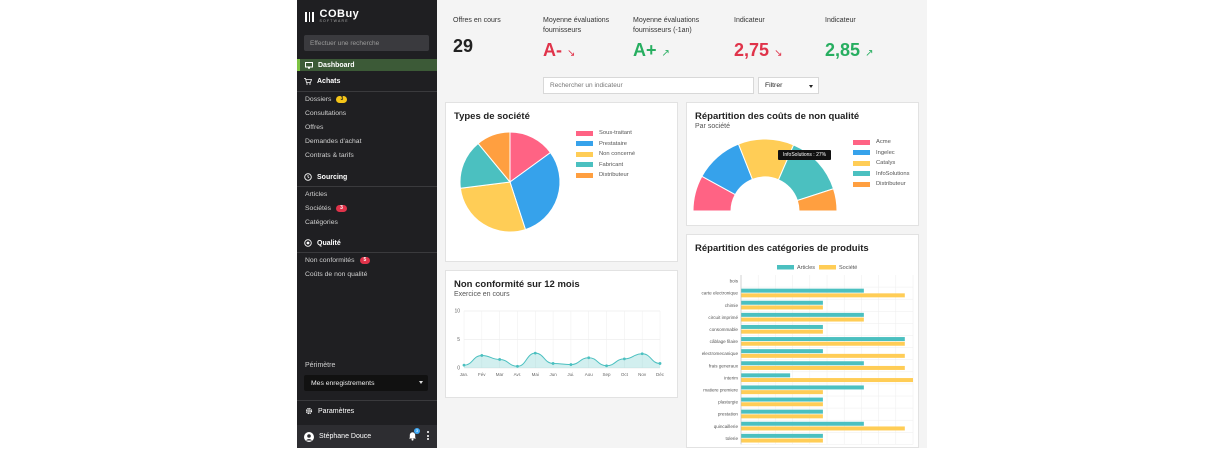  I want to click on bar-societe-plasturgie, so click(782, 404).